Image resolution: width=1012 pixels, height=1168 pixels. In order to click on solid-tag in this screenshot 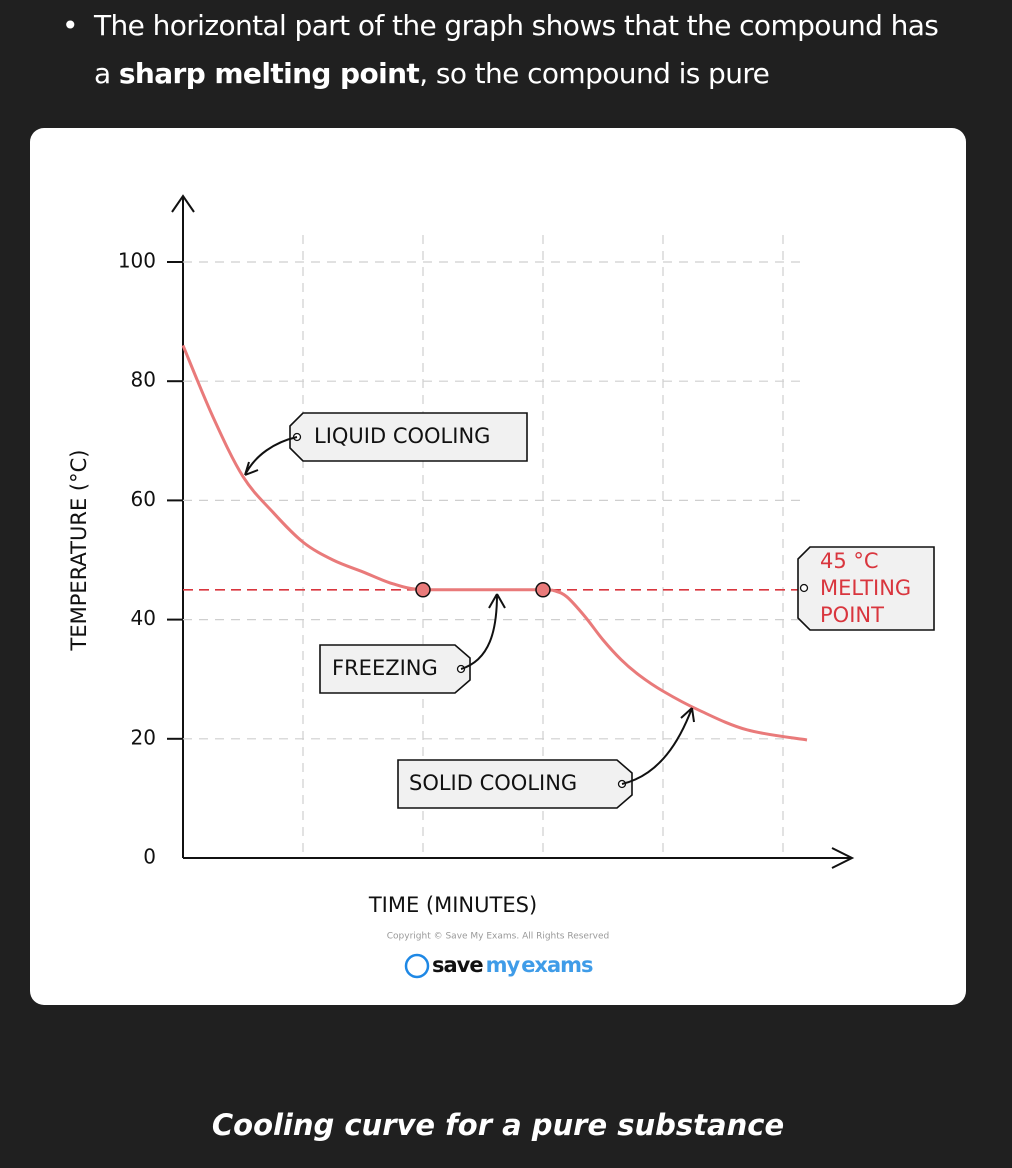, I will do `click(515, 784)`.